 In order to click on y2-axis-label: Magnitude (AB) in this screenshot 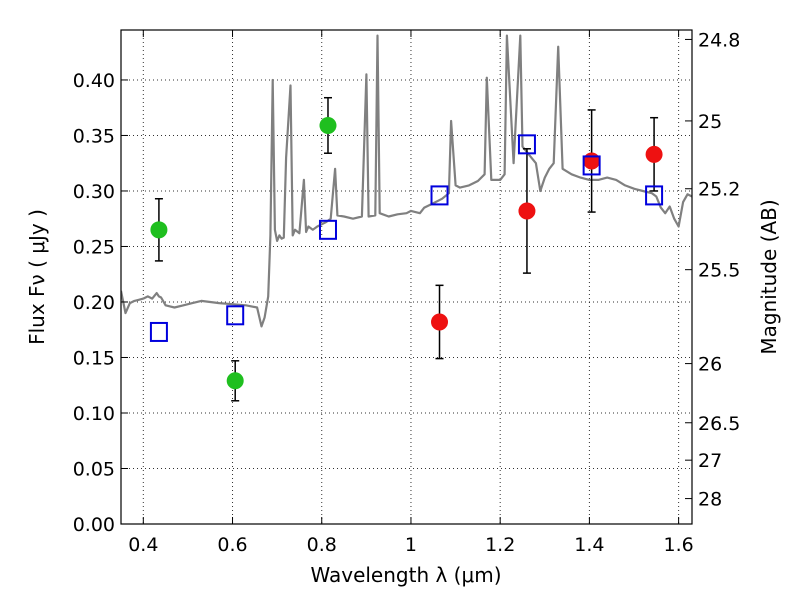, I will do `click(769, 276)`.